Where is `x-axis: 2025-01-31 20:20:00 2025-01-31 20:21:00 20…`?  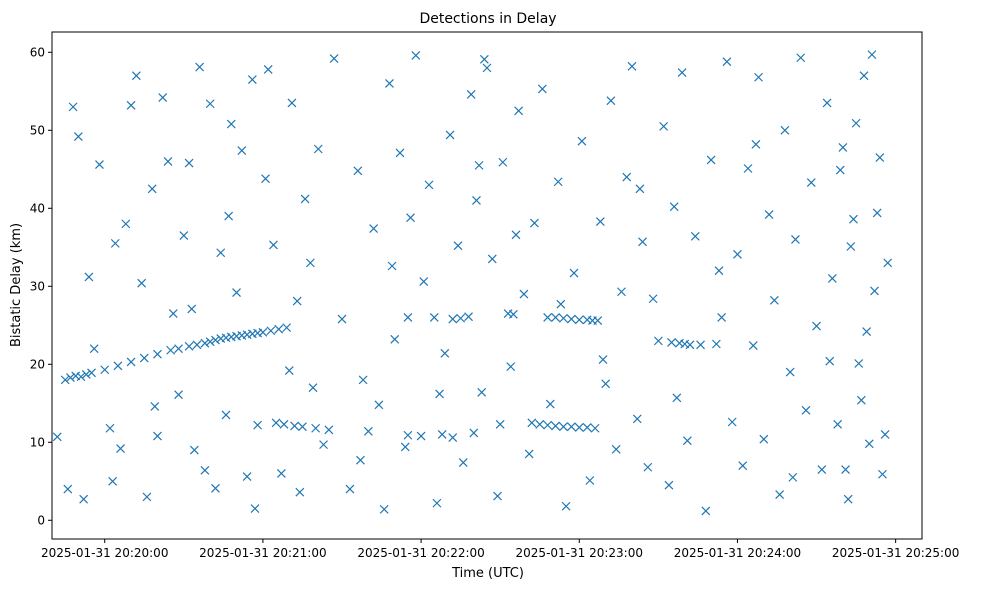
x-axis: 2025-01-31 20:20:00 2025-01-31 20:21:00 20… is located at coordinates (500, 549).